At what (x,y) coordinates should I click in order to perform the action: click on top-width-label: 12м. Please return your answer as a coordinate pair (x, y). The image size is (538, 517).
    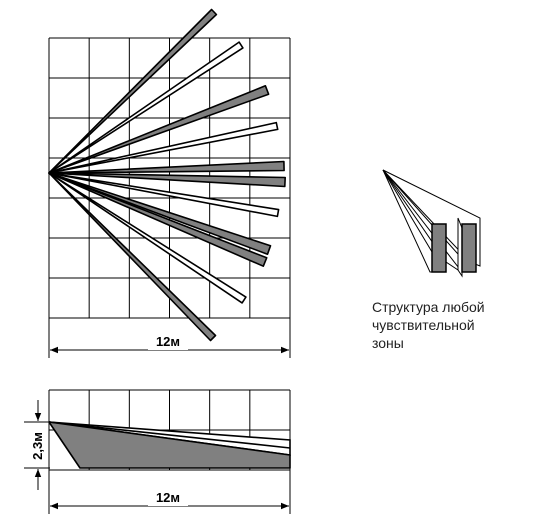
    Looking at the image, I should click on (168, 341).